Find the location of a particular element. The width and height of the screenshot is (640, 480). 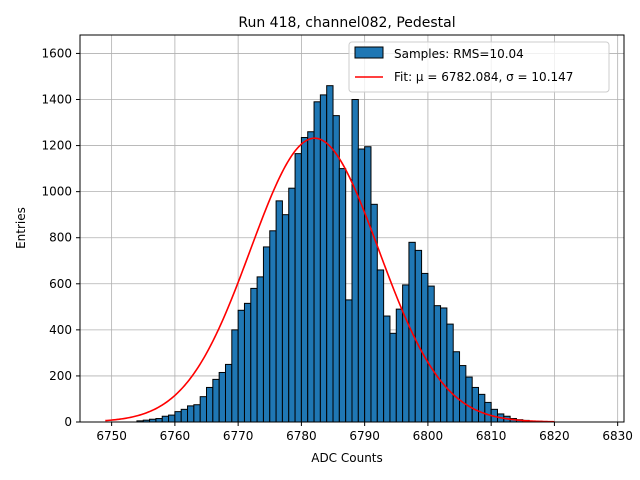

y-axis-ticks: 0 200 400 600 800 1000 1200 1400 1600 is located at coordinates (60, 237).